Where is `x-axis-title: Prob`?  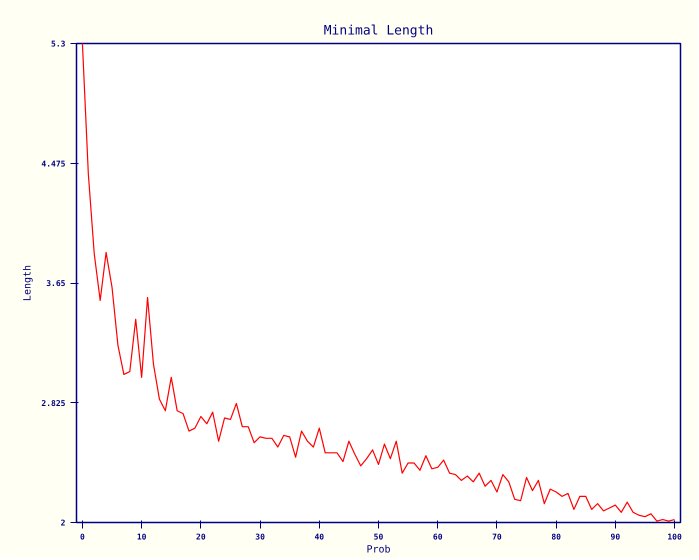 x-axis-title: Prob is located at coordinates (378, 550).